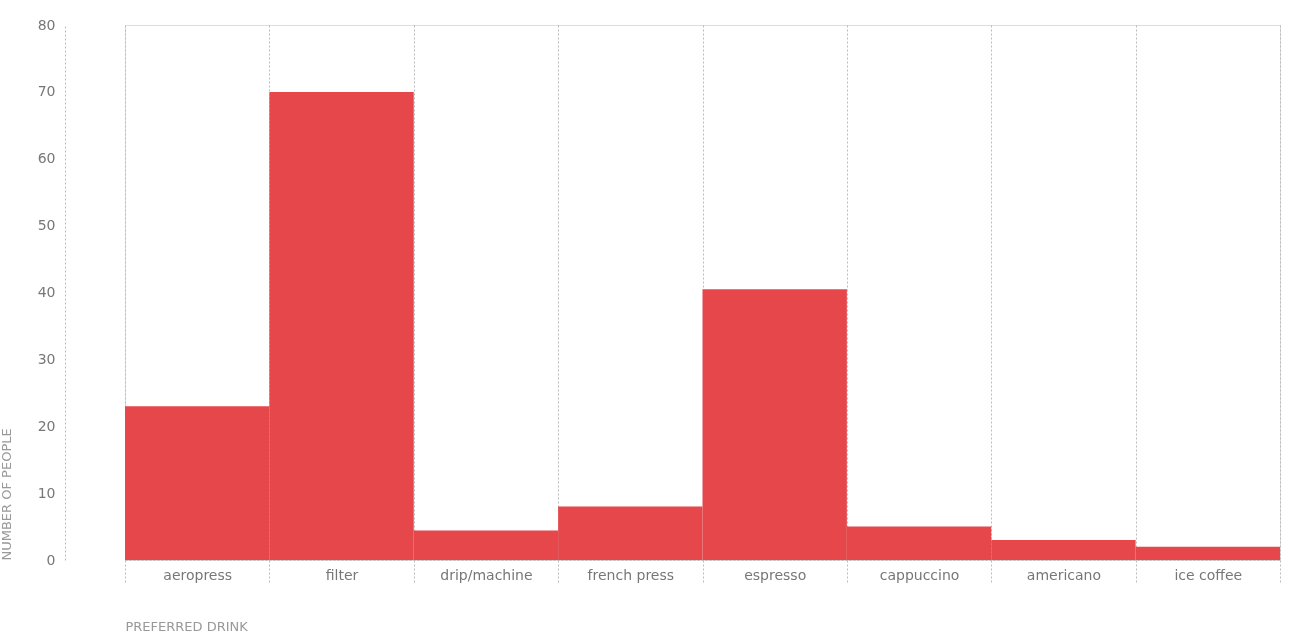  What do you see at coordinates (198, 574) in the screenshot?
I see `x-tick-label: aeropress` at bounding box center [198, 574].